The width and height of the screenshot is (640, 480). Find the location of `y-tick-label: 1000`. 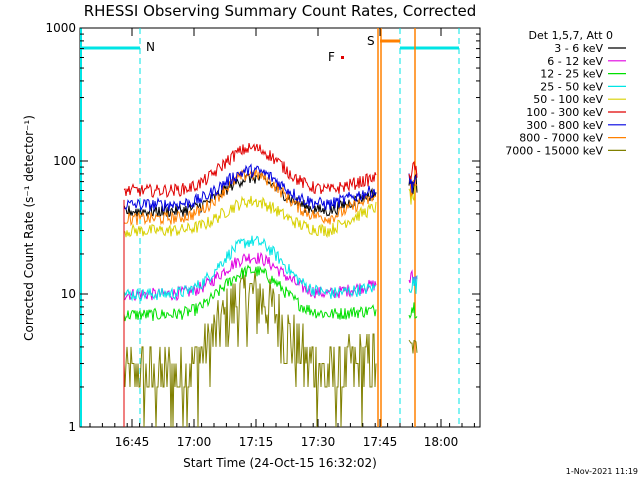

y-tick-label: 1000 is located at coordinates (60, 28).